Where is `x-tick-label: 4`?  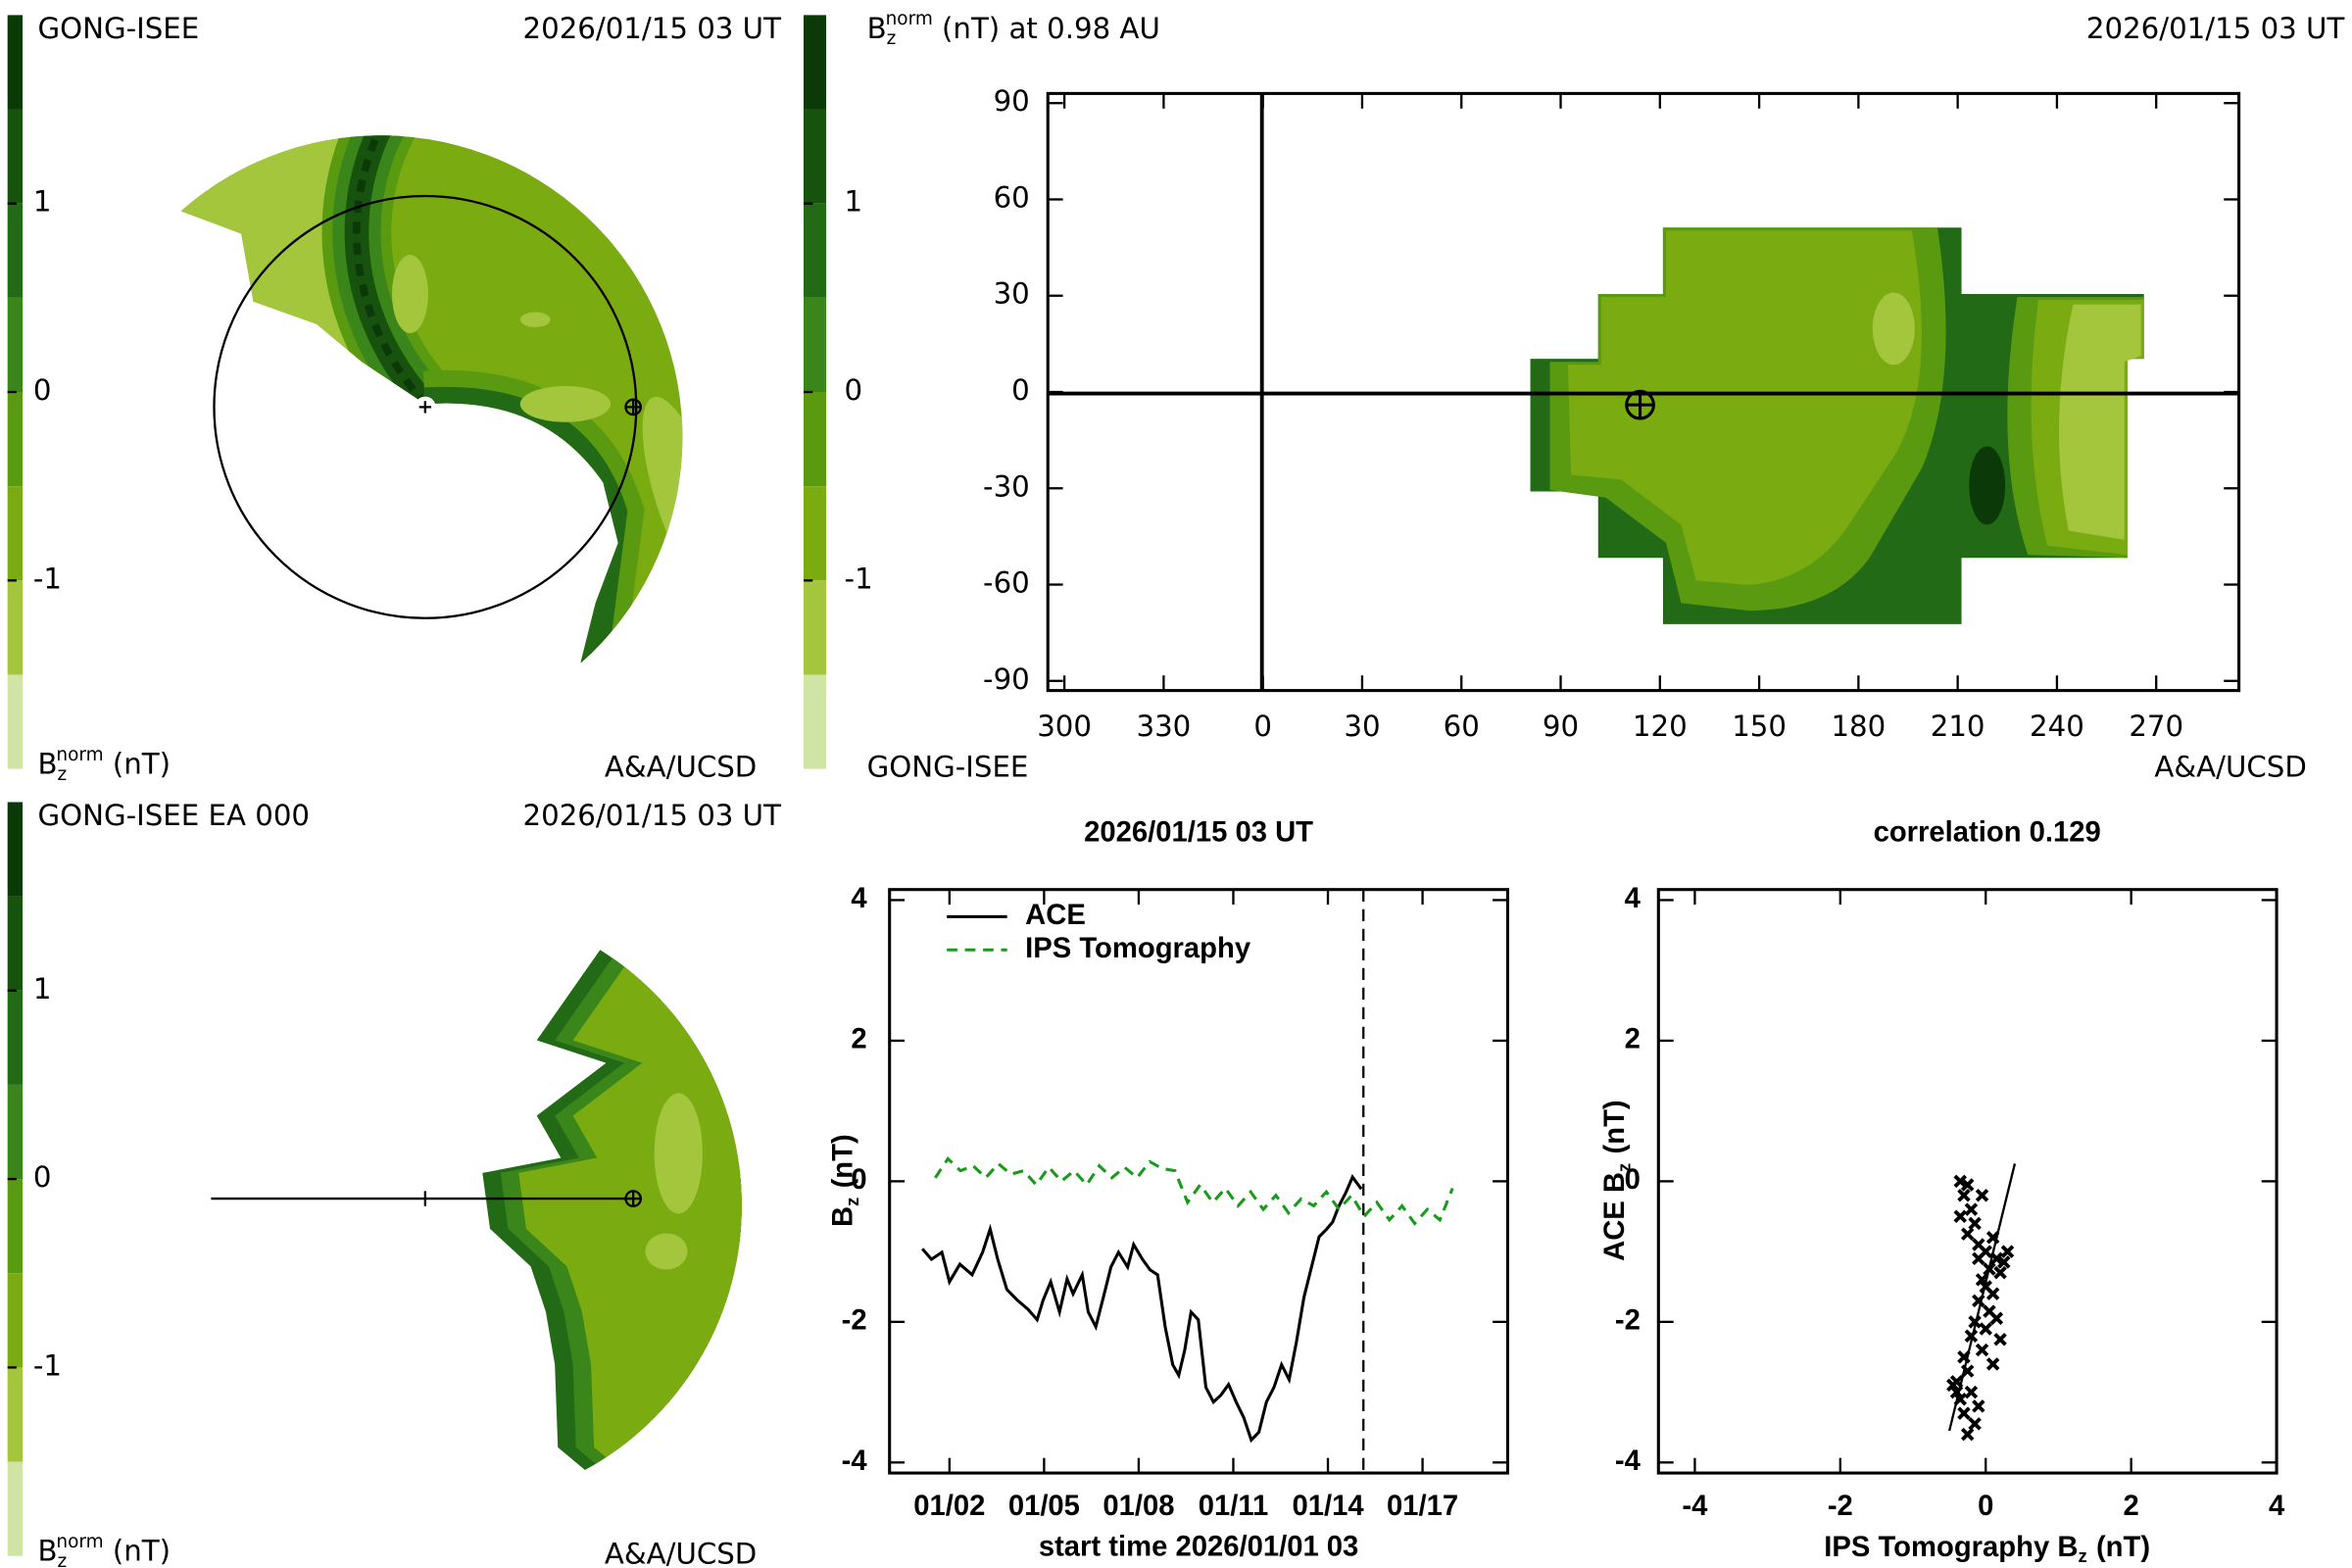
x-tick-label: 4 is located at coordinates (2277, 1506).